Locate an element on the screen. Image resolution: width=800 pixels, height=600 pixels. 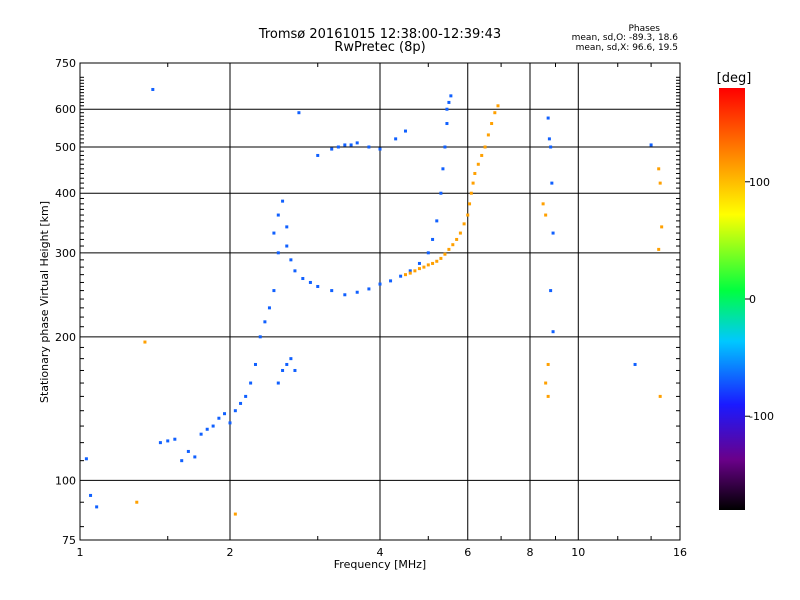
y-tick-label: 200 is located at coordinates (65, 337).